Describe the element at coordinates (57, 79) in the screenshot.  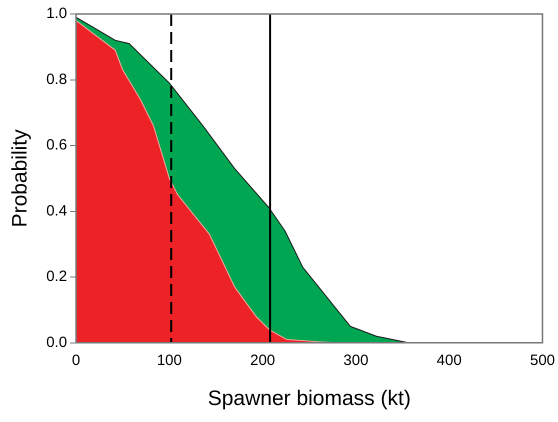
I see `y-tick-label: 0.8` at that location.